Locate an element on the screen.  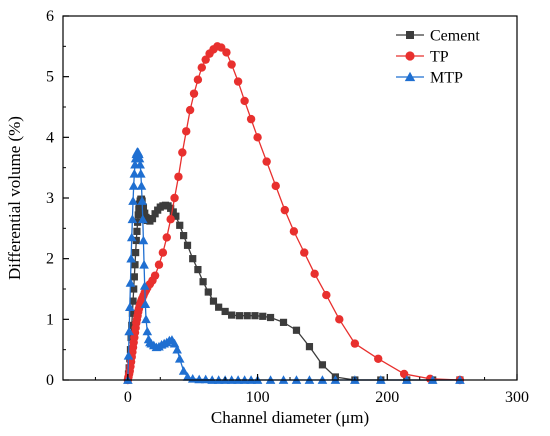
legend-marker-cement is located at coordinates (410, 35).